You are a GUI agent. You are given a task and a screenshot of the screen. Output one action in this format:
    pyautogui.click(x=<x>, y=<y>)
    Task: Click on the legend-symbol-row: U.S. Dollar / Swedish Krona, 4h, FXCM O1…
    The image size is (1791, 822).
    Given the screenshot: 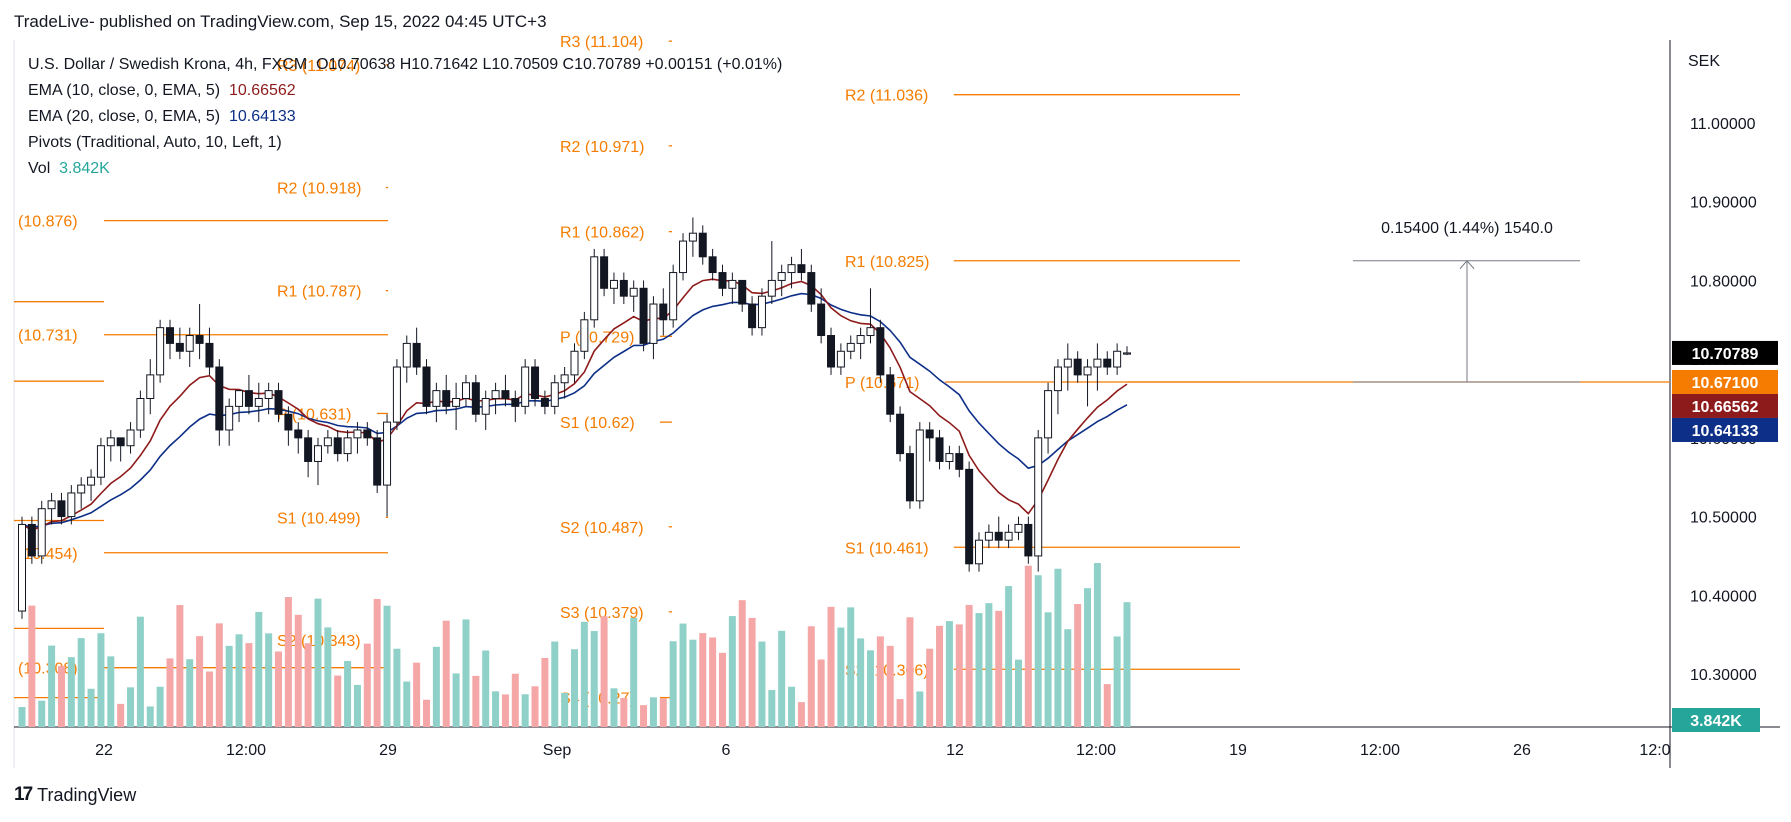 What is the action you would take?
    pyautogui.click(x=405, y=65)
    